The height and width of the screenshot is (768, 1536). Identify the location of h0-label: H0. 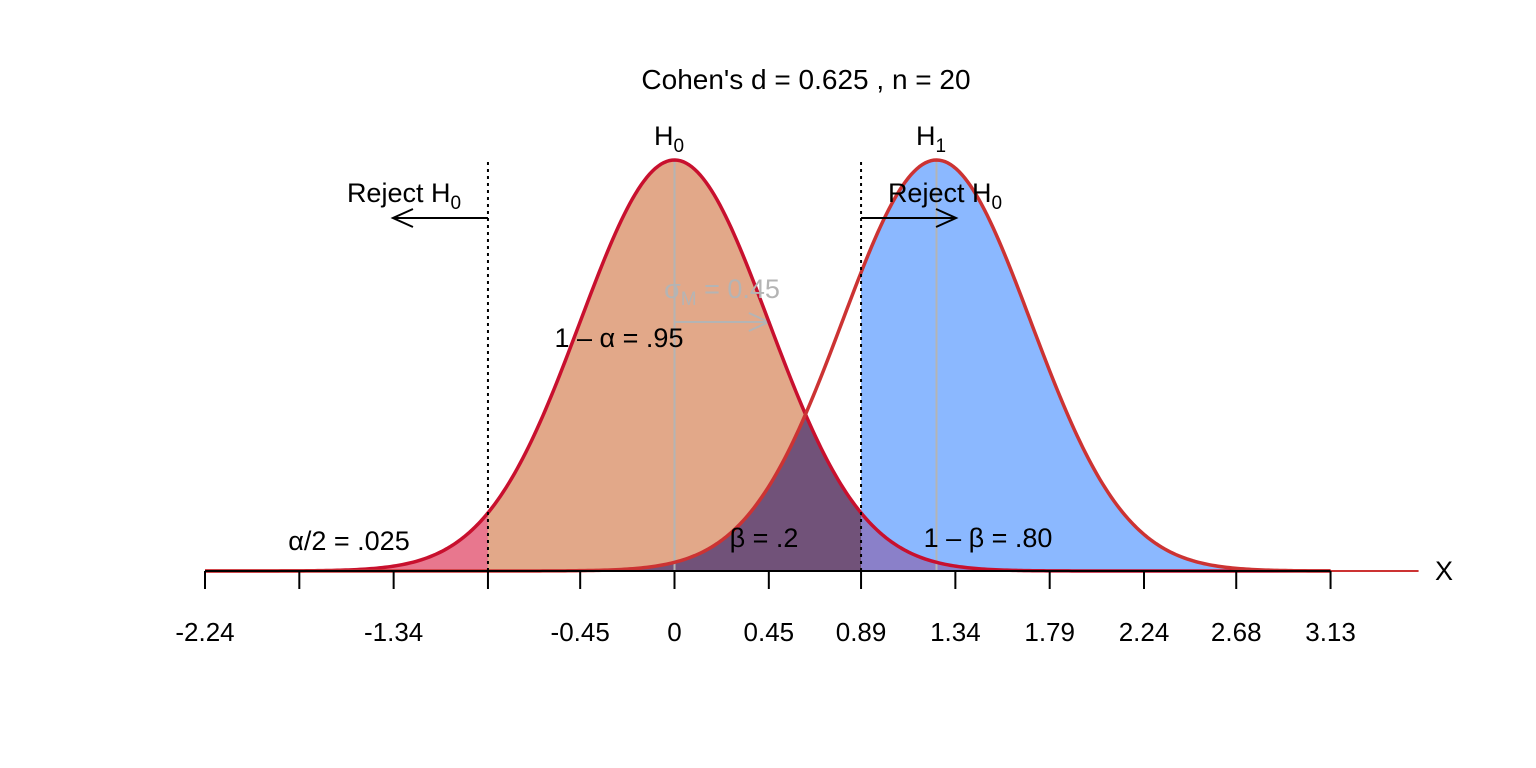
(669, 139).